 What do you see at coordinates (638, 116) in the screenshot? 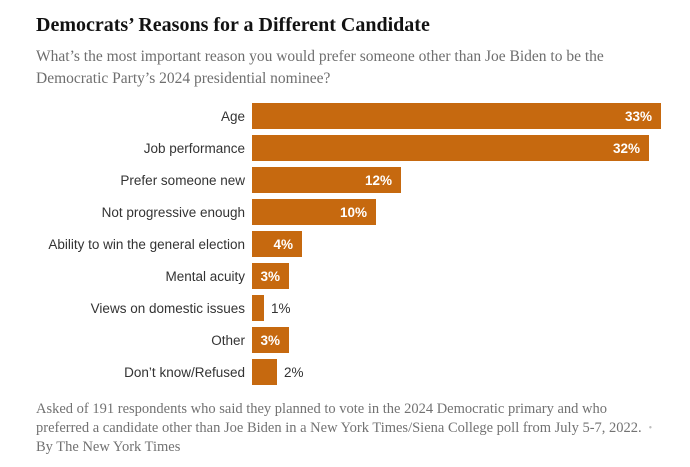
I see `value-label: 33%` at bounding box center [638, 116].